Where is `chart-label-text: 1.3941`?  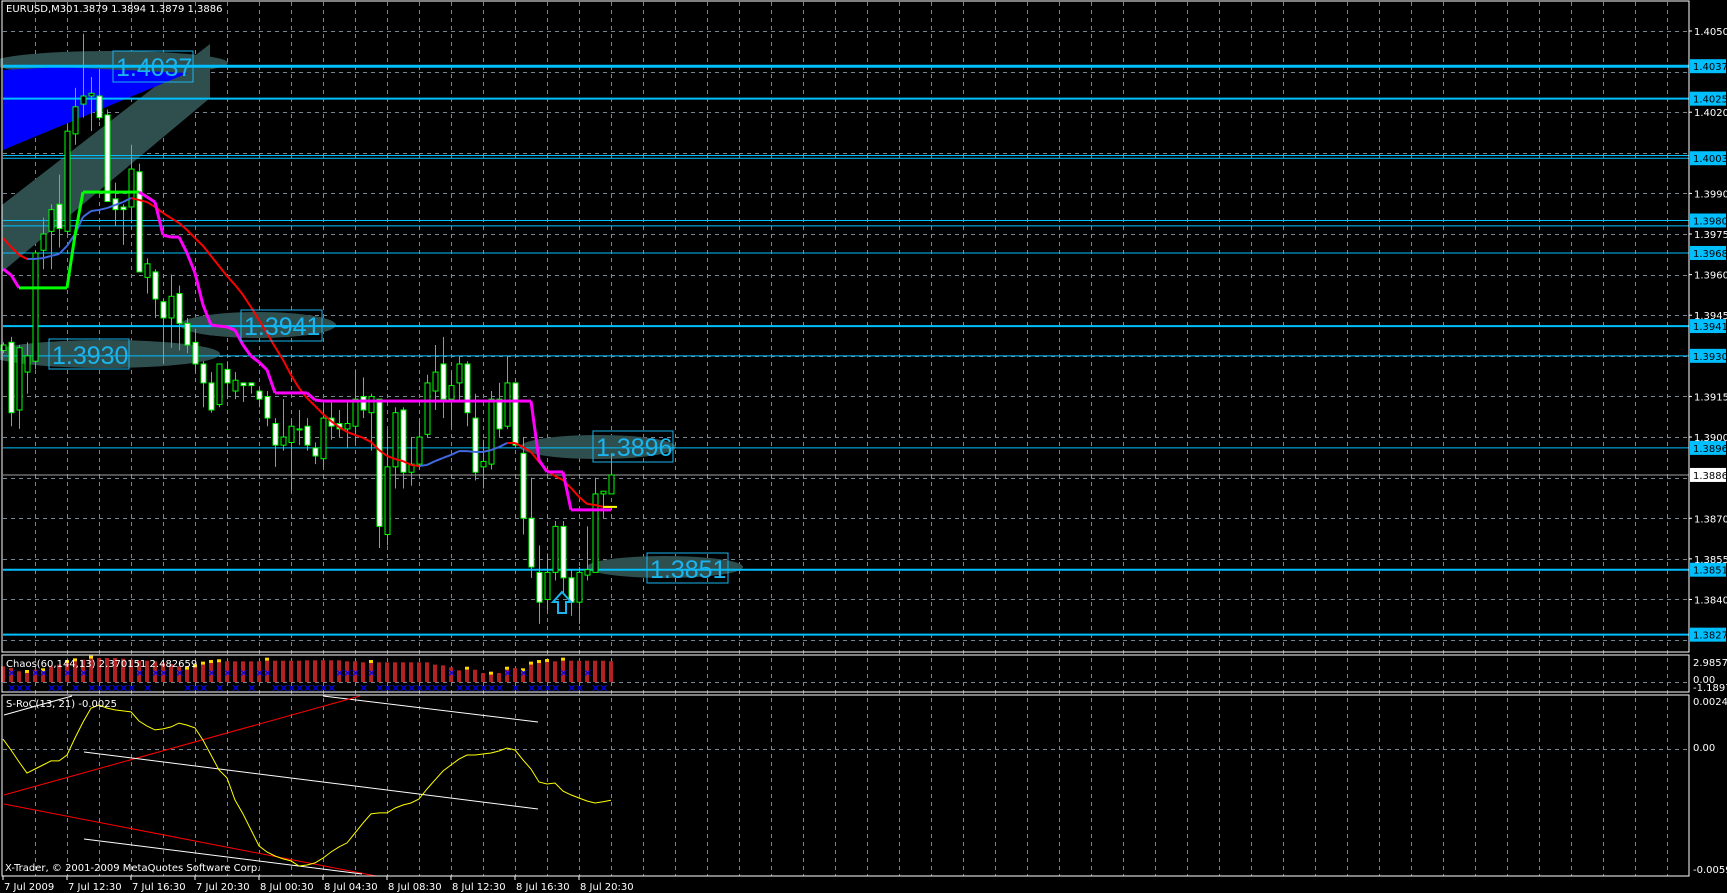 chart-label-text: 1.3941 is located at coordinates (282, 327).